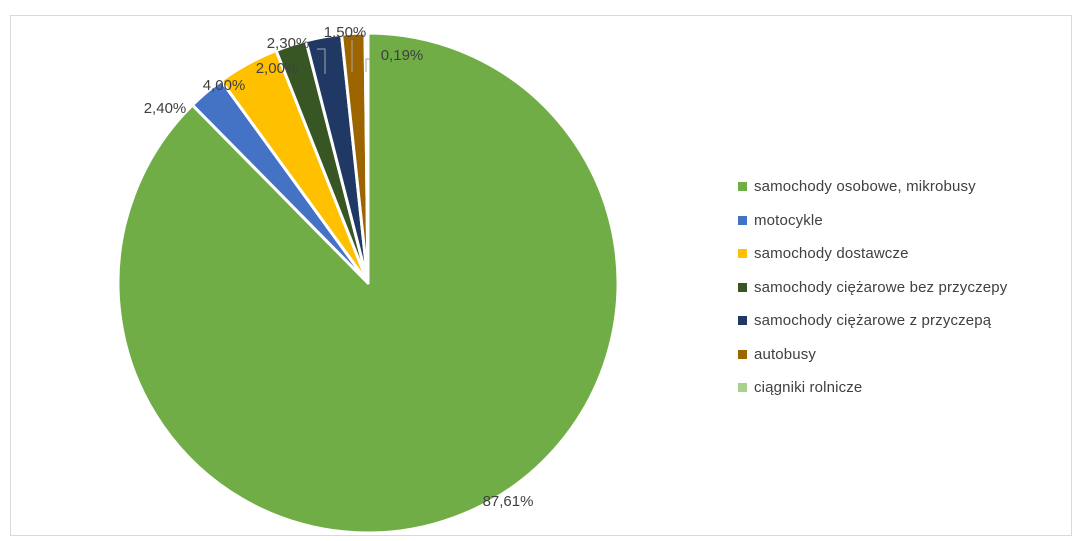  I want to click on legend-label: motocykle, so click(788, 220).